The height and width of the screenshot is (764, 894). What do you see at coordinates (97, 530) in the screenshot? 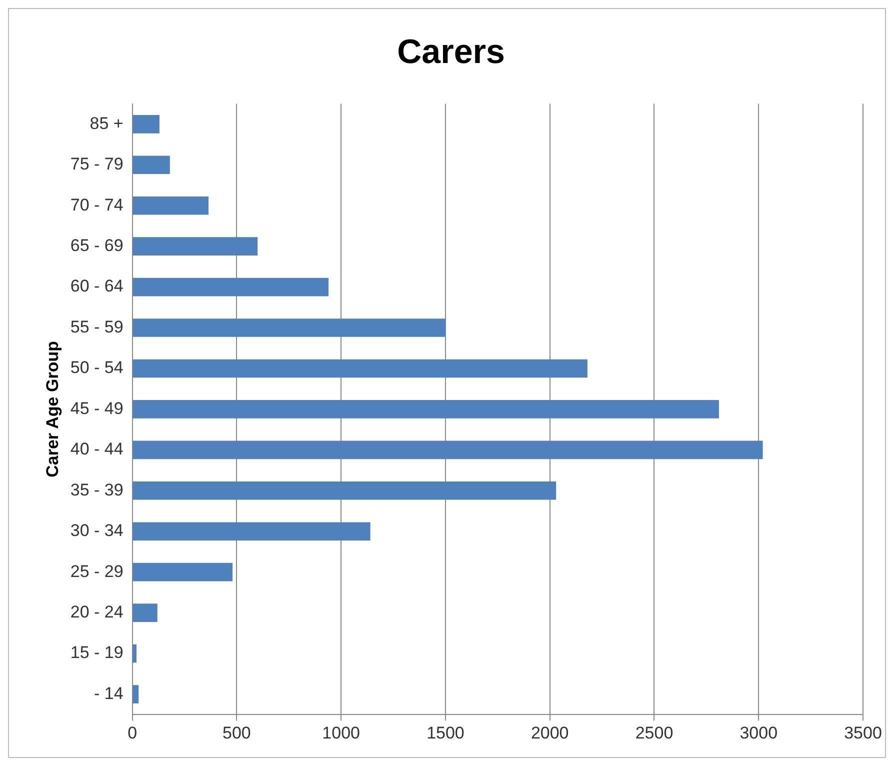
I see `y-tick-label: 30 - 34` at bounding box center [97, 530].